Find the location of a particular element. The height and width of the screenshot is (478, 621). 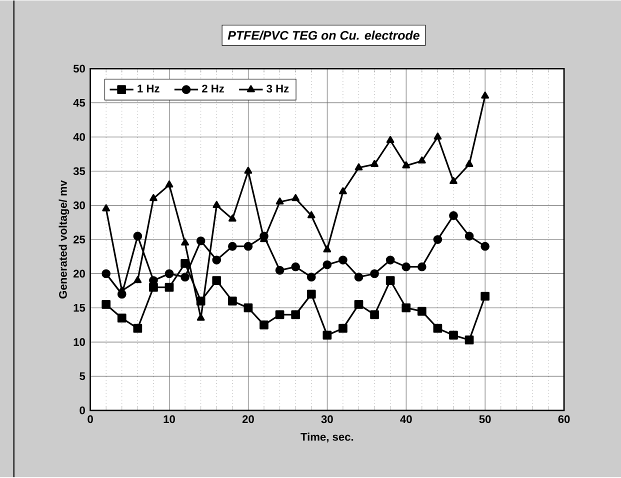

y-tick-label: 0 is located at coordinates (82, 410).